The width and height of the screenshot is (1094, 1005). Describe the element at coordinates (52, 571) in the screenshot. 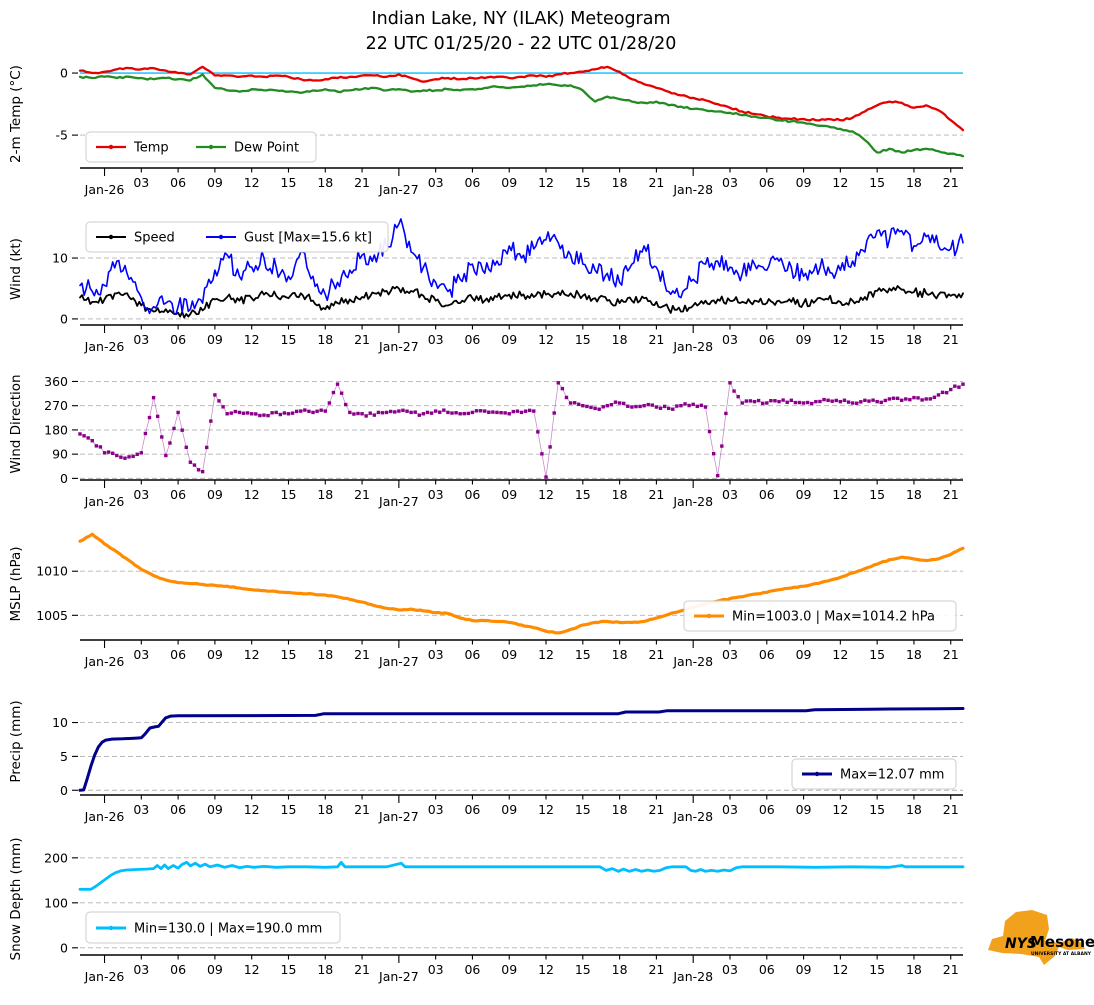

I see `svg-text: 1010` at that location.